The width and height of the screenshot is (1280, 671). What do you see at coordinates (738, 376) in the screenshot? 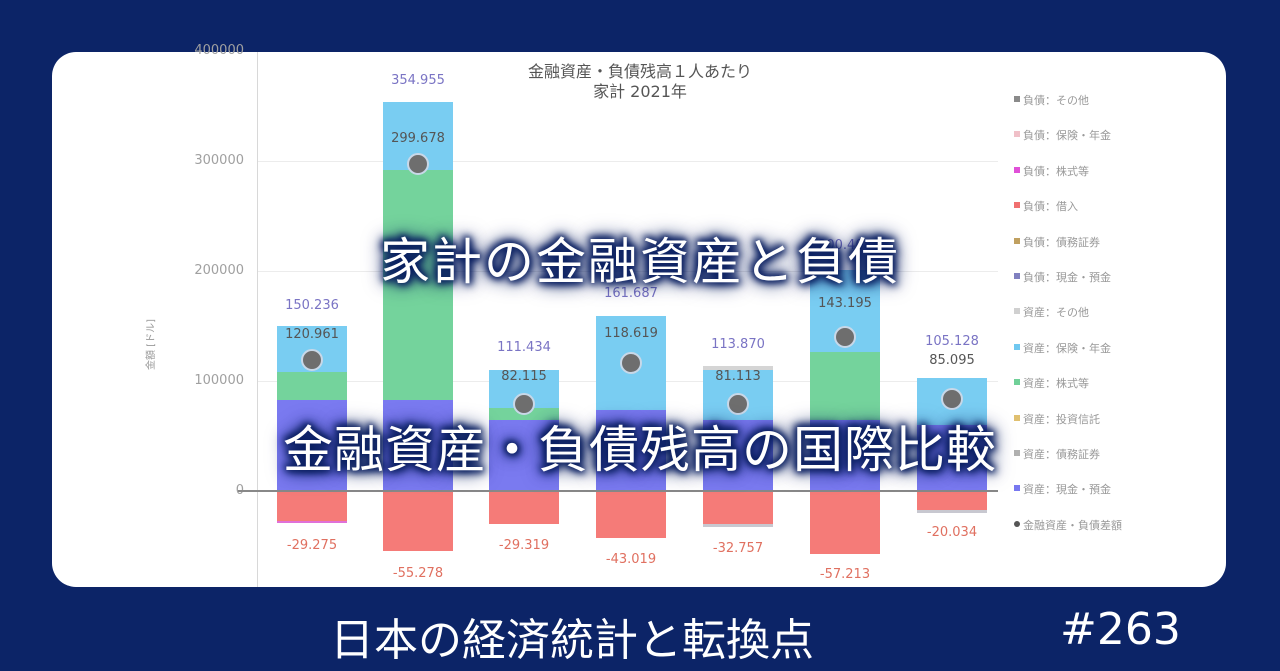
I see `label-net: 81.113` at bounding box center [738, 376].